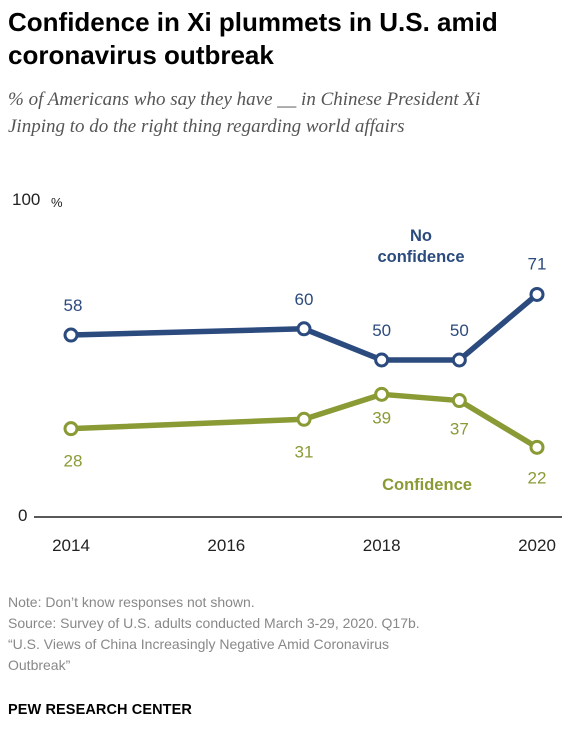 The height and width of the screenshot is (743, 582). What do you see at coordinates (73, 461) in the screenshot?
I see `data-label: 28` at bounding box center [73, 461].